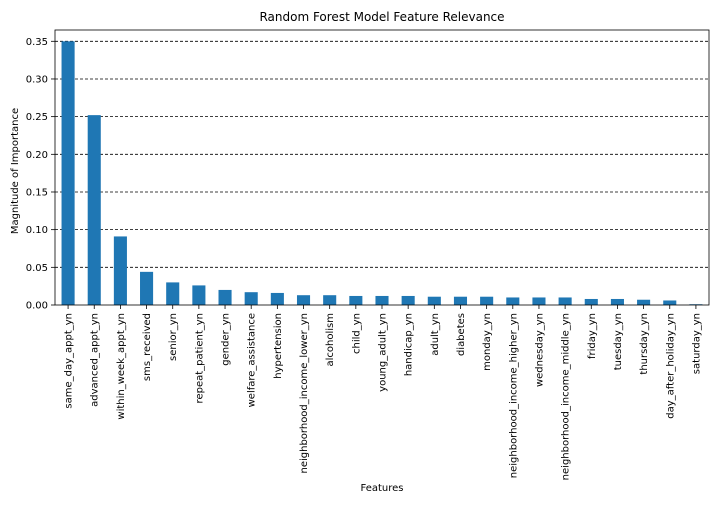  Describe the element at coordinates (121, 366) in the screenshot. I see `x-tick-label: within_week_appt_yn` at that location.